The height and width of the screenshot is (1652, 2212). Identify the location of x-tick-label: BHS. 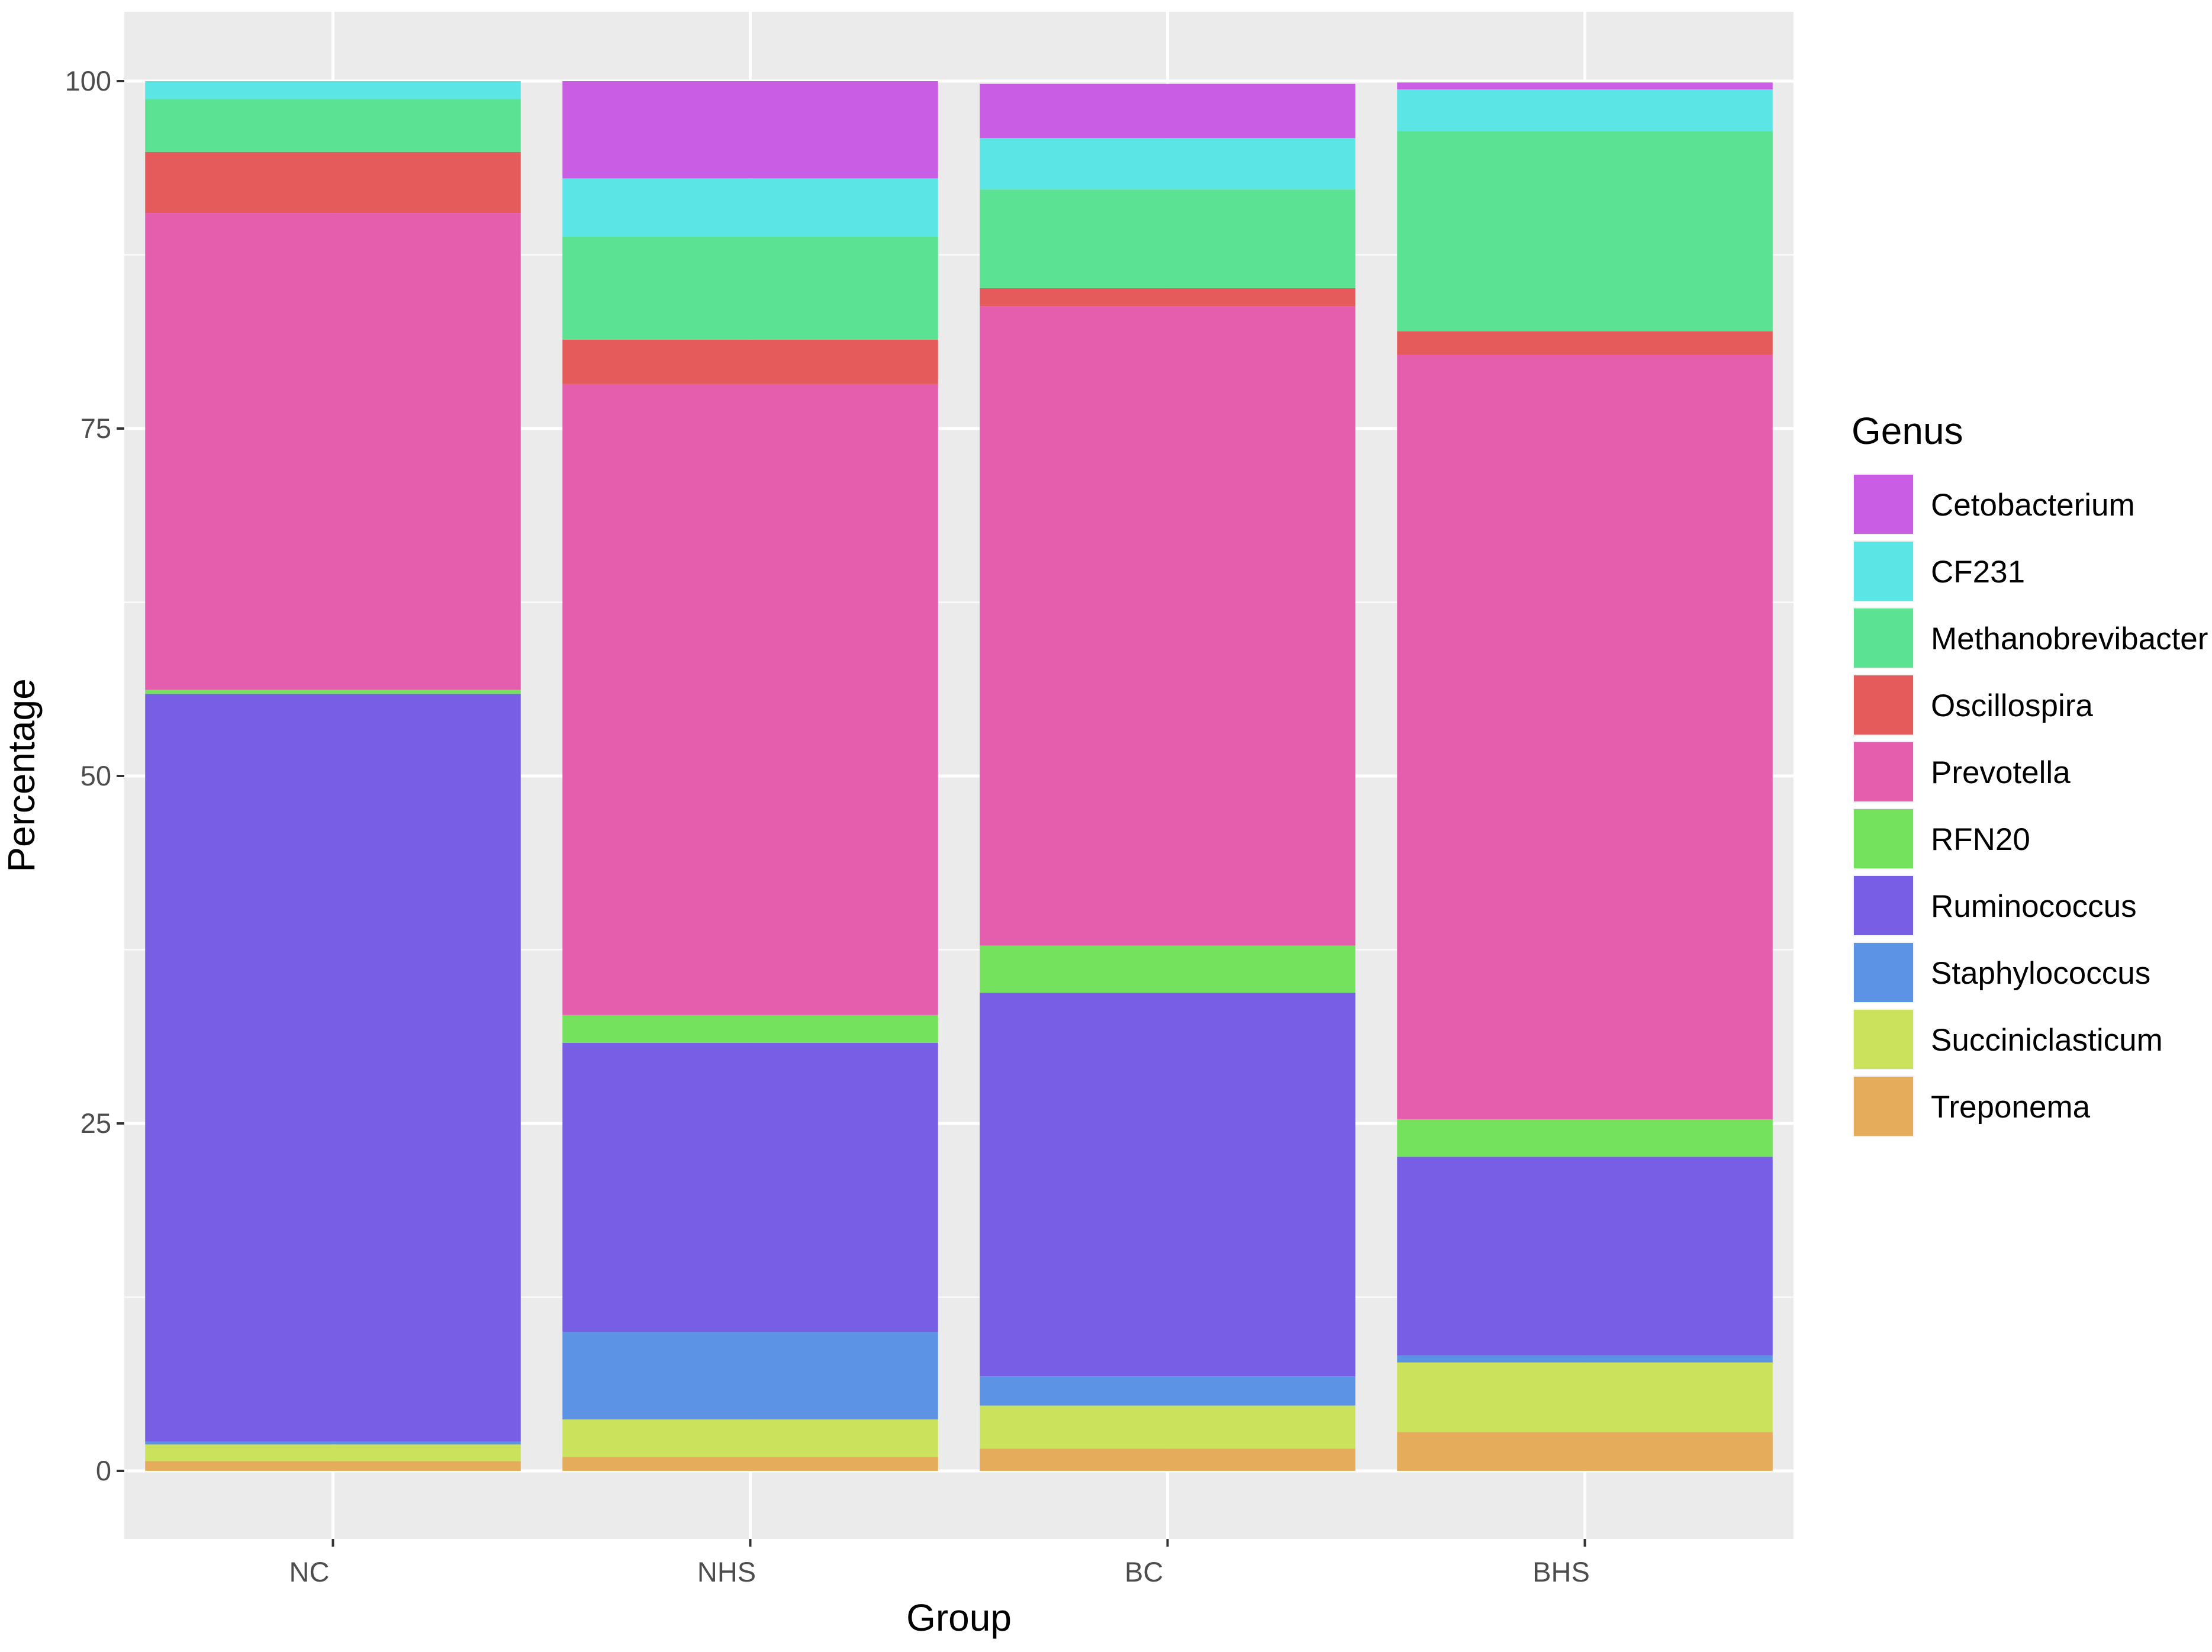
(1561, 1571).